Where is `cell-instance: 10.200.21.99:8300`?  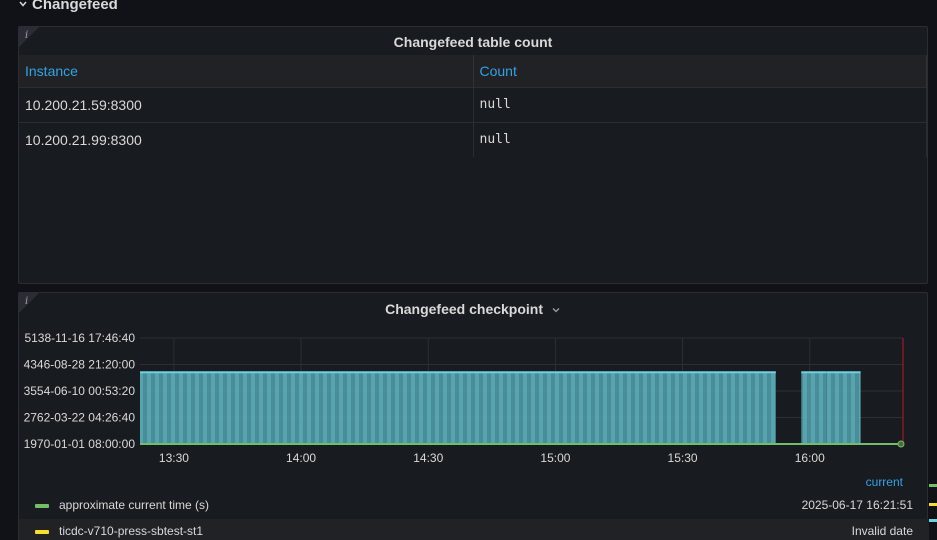 cell-instance: 10.200.21.99:8300 is located at coordinates (246, 139).